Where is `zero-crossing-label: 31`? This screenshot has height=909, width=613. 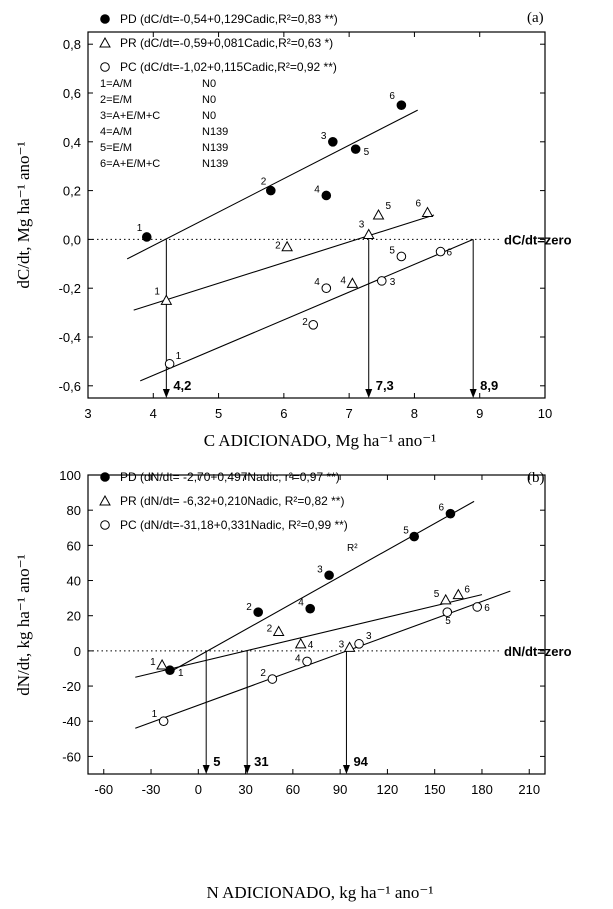
zero-crossing-label: 31 is located at coordinates (261, 761).